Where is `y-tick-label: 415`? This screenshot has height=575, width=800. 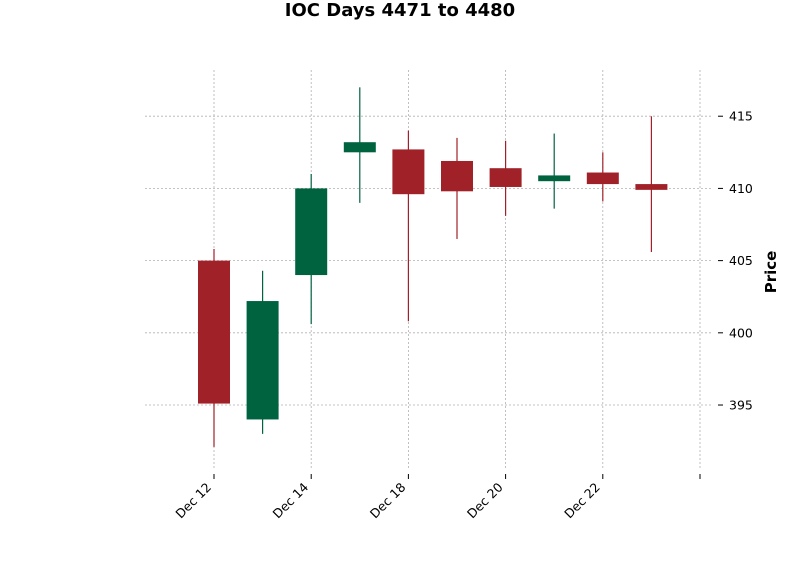 y-tick-label: 415 is located at coordinates (741, 116).